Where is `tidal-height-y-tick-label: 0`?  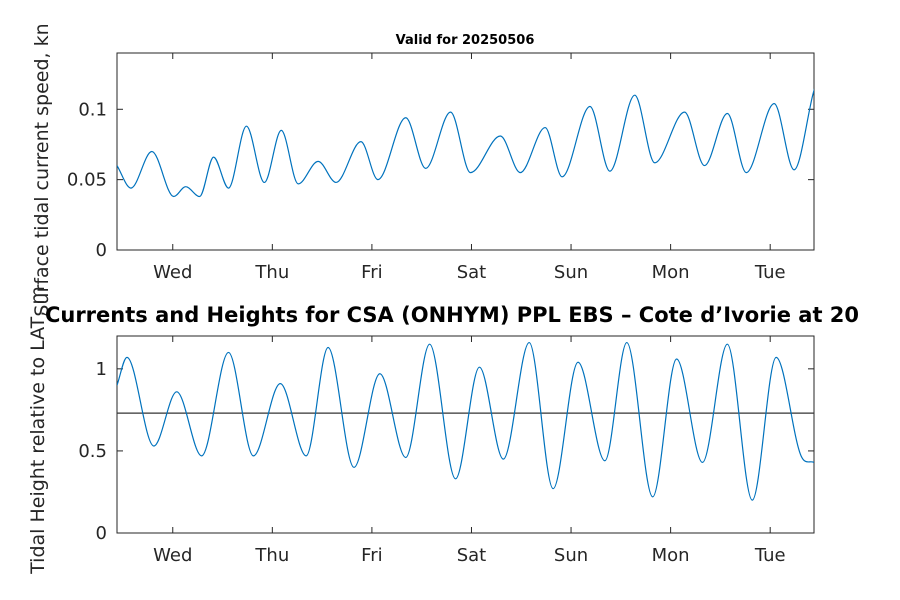 tidal-height-y-tick-label: 0 is located at coordinates (101, 533).